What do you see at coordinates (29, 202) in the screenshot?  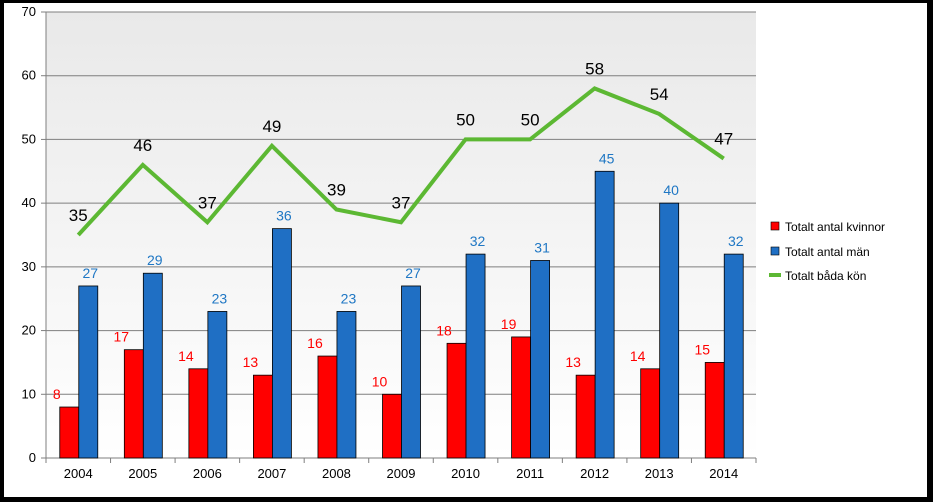 I see `y-tick-label: 40` at bounding box center [29, 202].